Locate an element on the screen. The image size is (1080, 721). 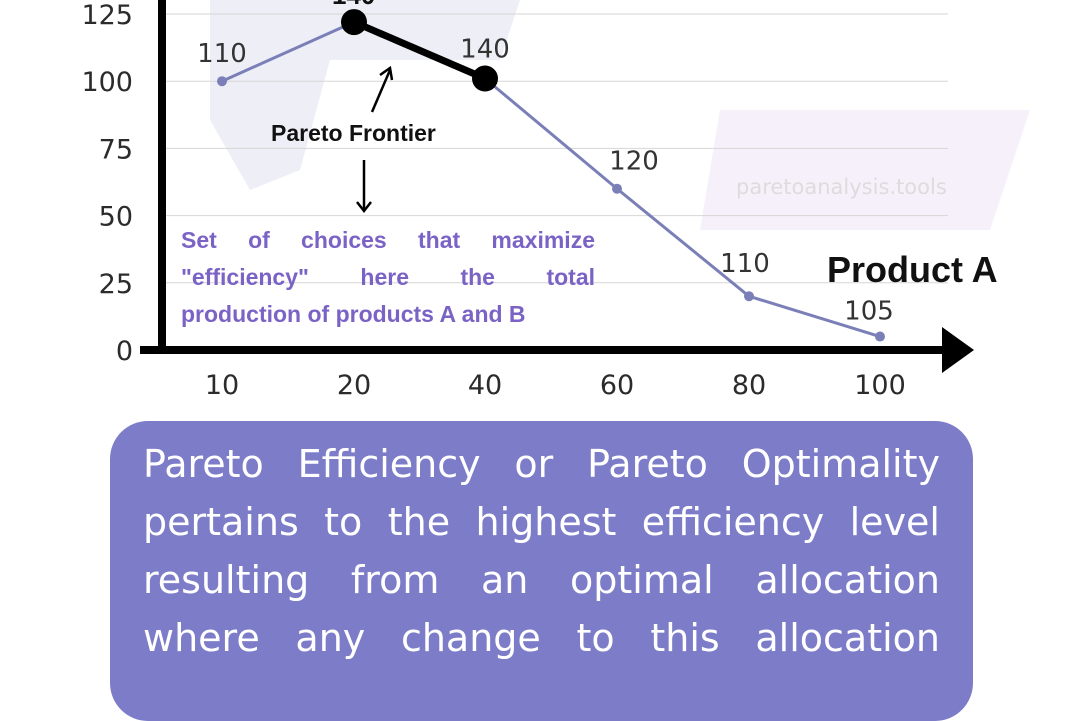
y-tick-label: 125 is located at coordinates (107, 15).